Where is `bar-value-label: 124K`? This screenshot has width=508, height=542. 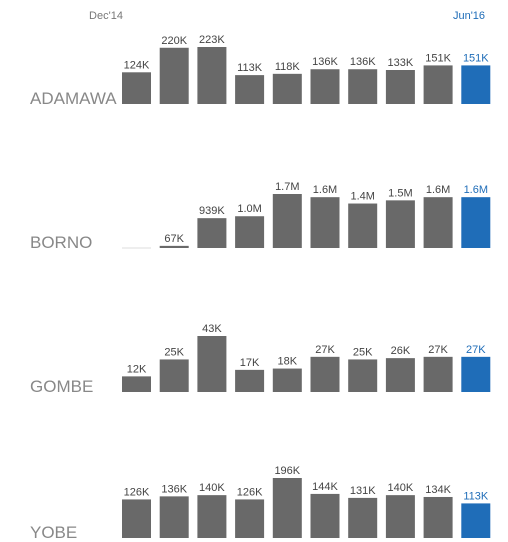 bar-value-label: 124K is located at coordinates (137, 65).